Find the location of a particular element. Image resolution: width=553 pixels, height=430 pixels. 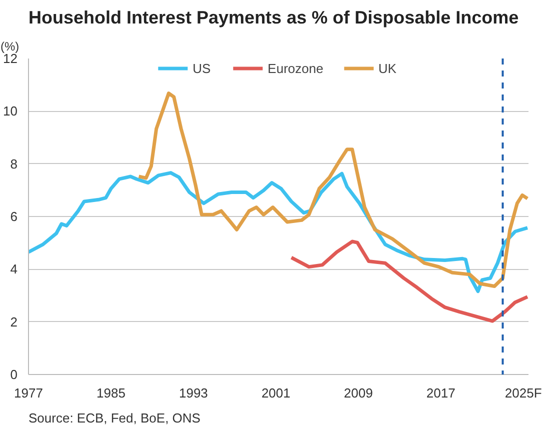

line-series is located at coordinates (409, 281).